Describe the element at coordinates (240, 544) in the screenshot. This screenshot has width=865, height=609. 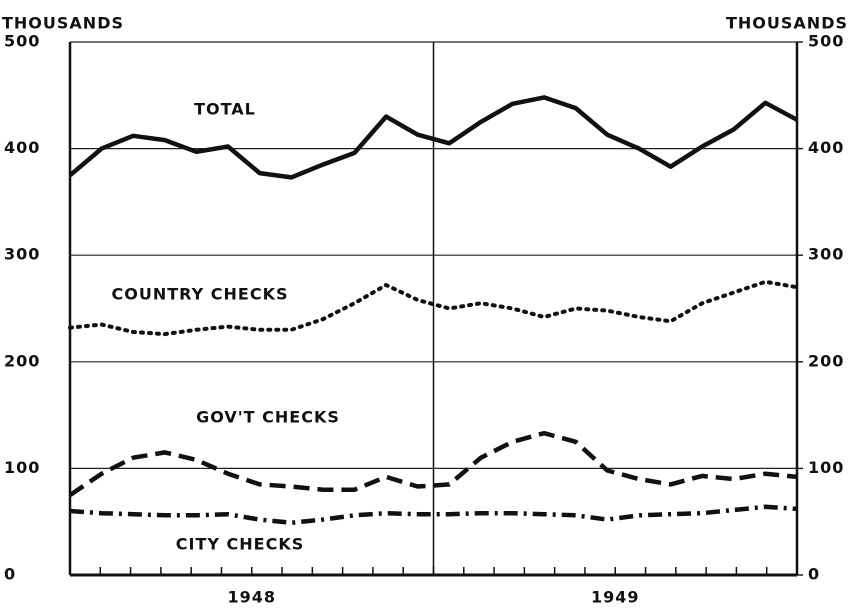
I see `series-label: CITY CHECKS` at that location.